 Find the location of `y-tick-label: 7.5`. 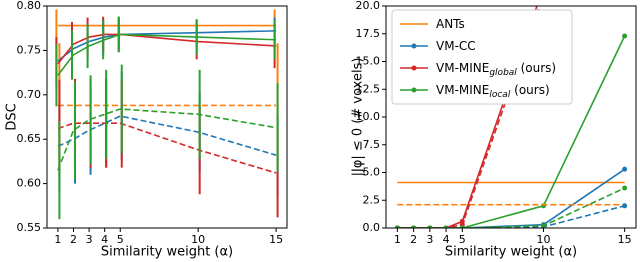

y-tick-label: 7.5 is located at coordinates (372, 144).